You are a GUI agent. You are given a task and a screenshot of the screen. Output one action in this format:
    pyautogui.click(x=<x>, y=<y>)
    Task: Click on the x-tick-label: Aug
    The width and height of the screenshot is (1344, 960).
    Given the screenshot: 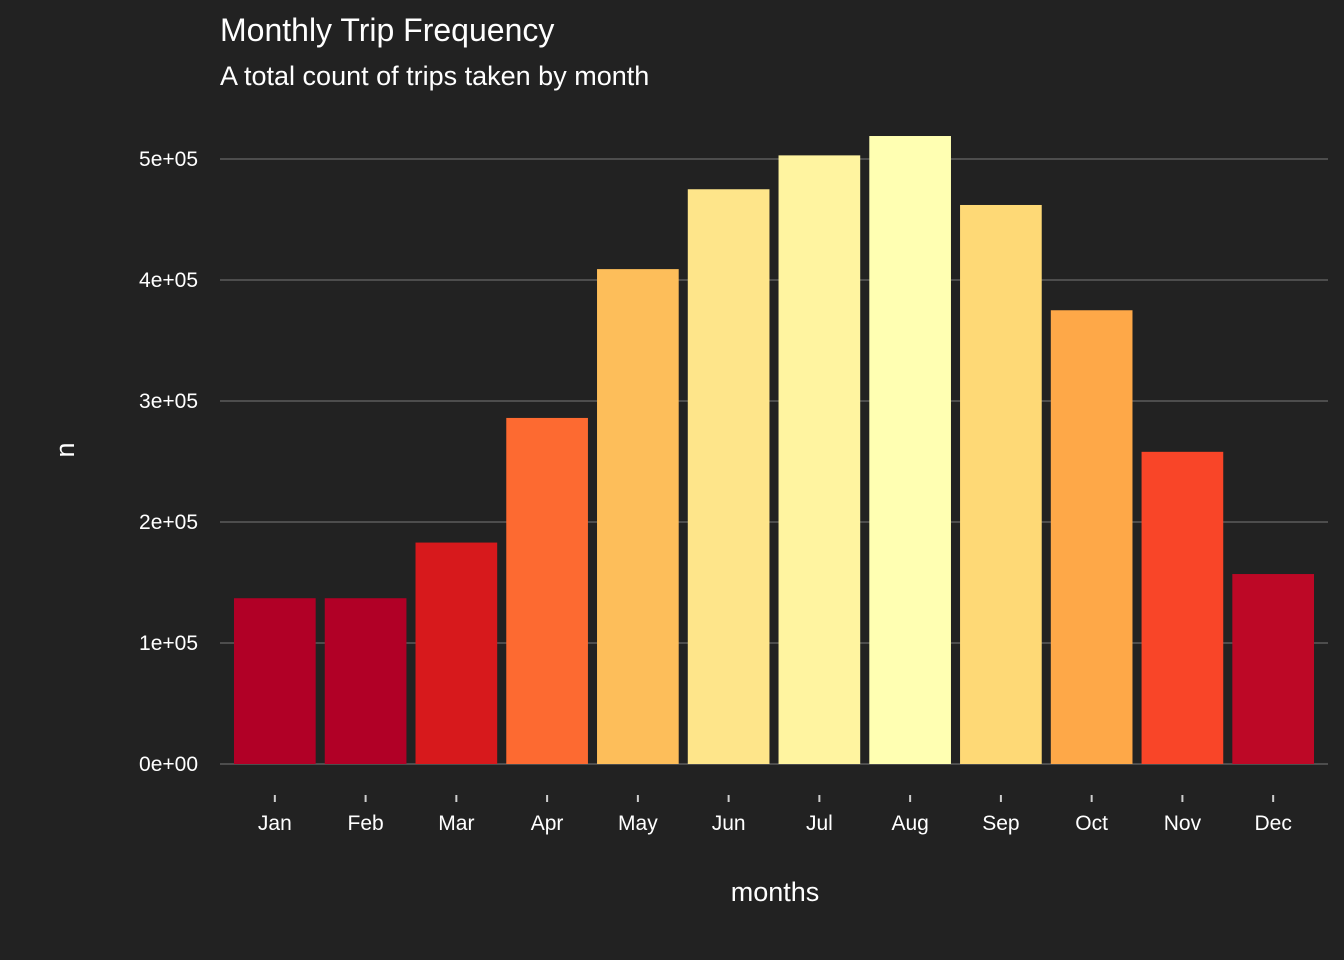 What is the action you would take?
    pyautogui.click(x=909, y=823)
    